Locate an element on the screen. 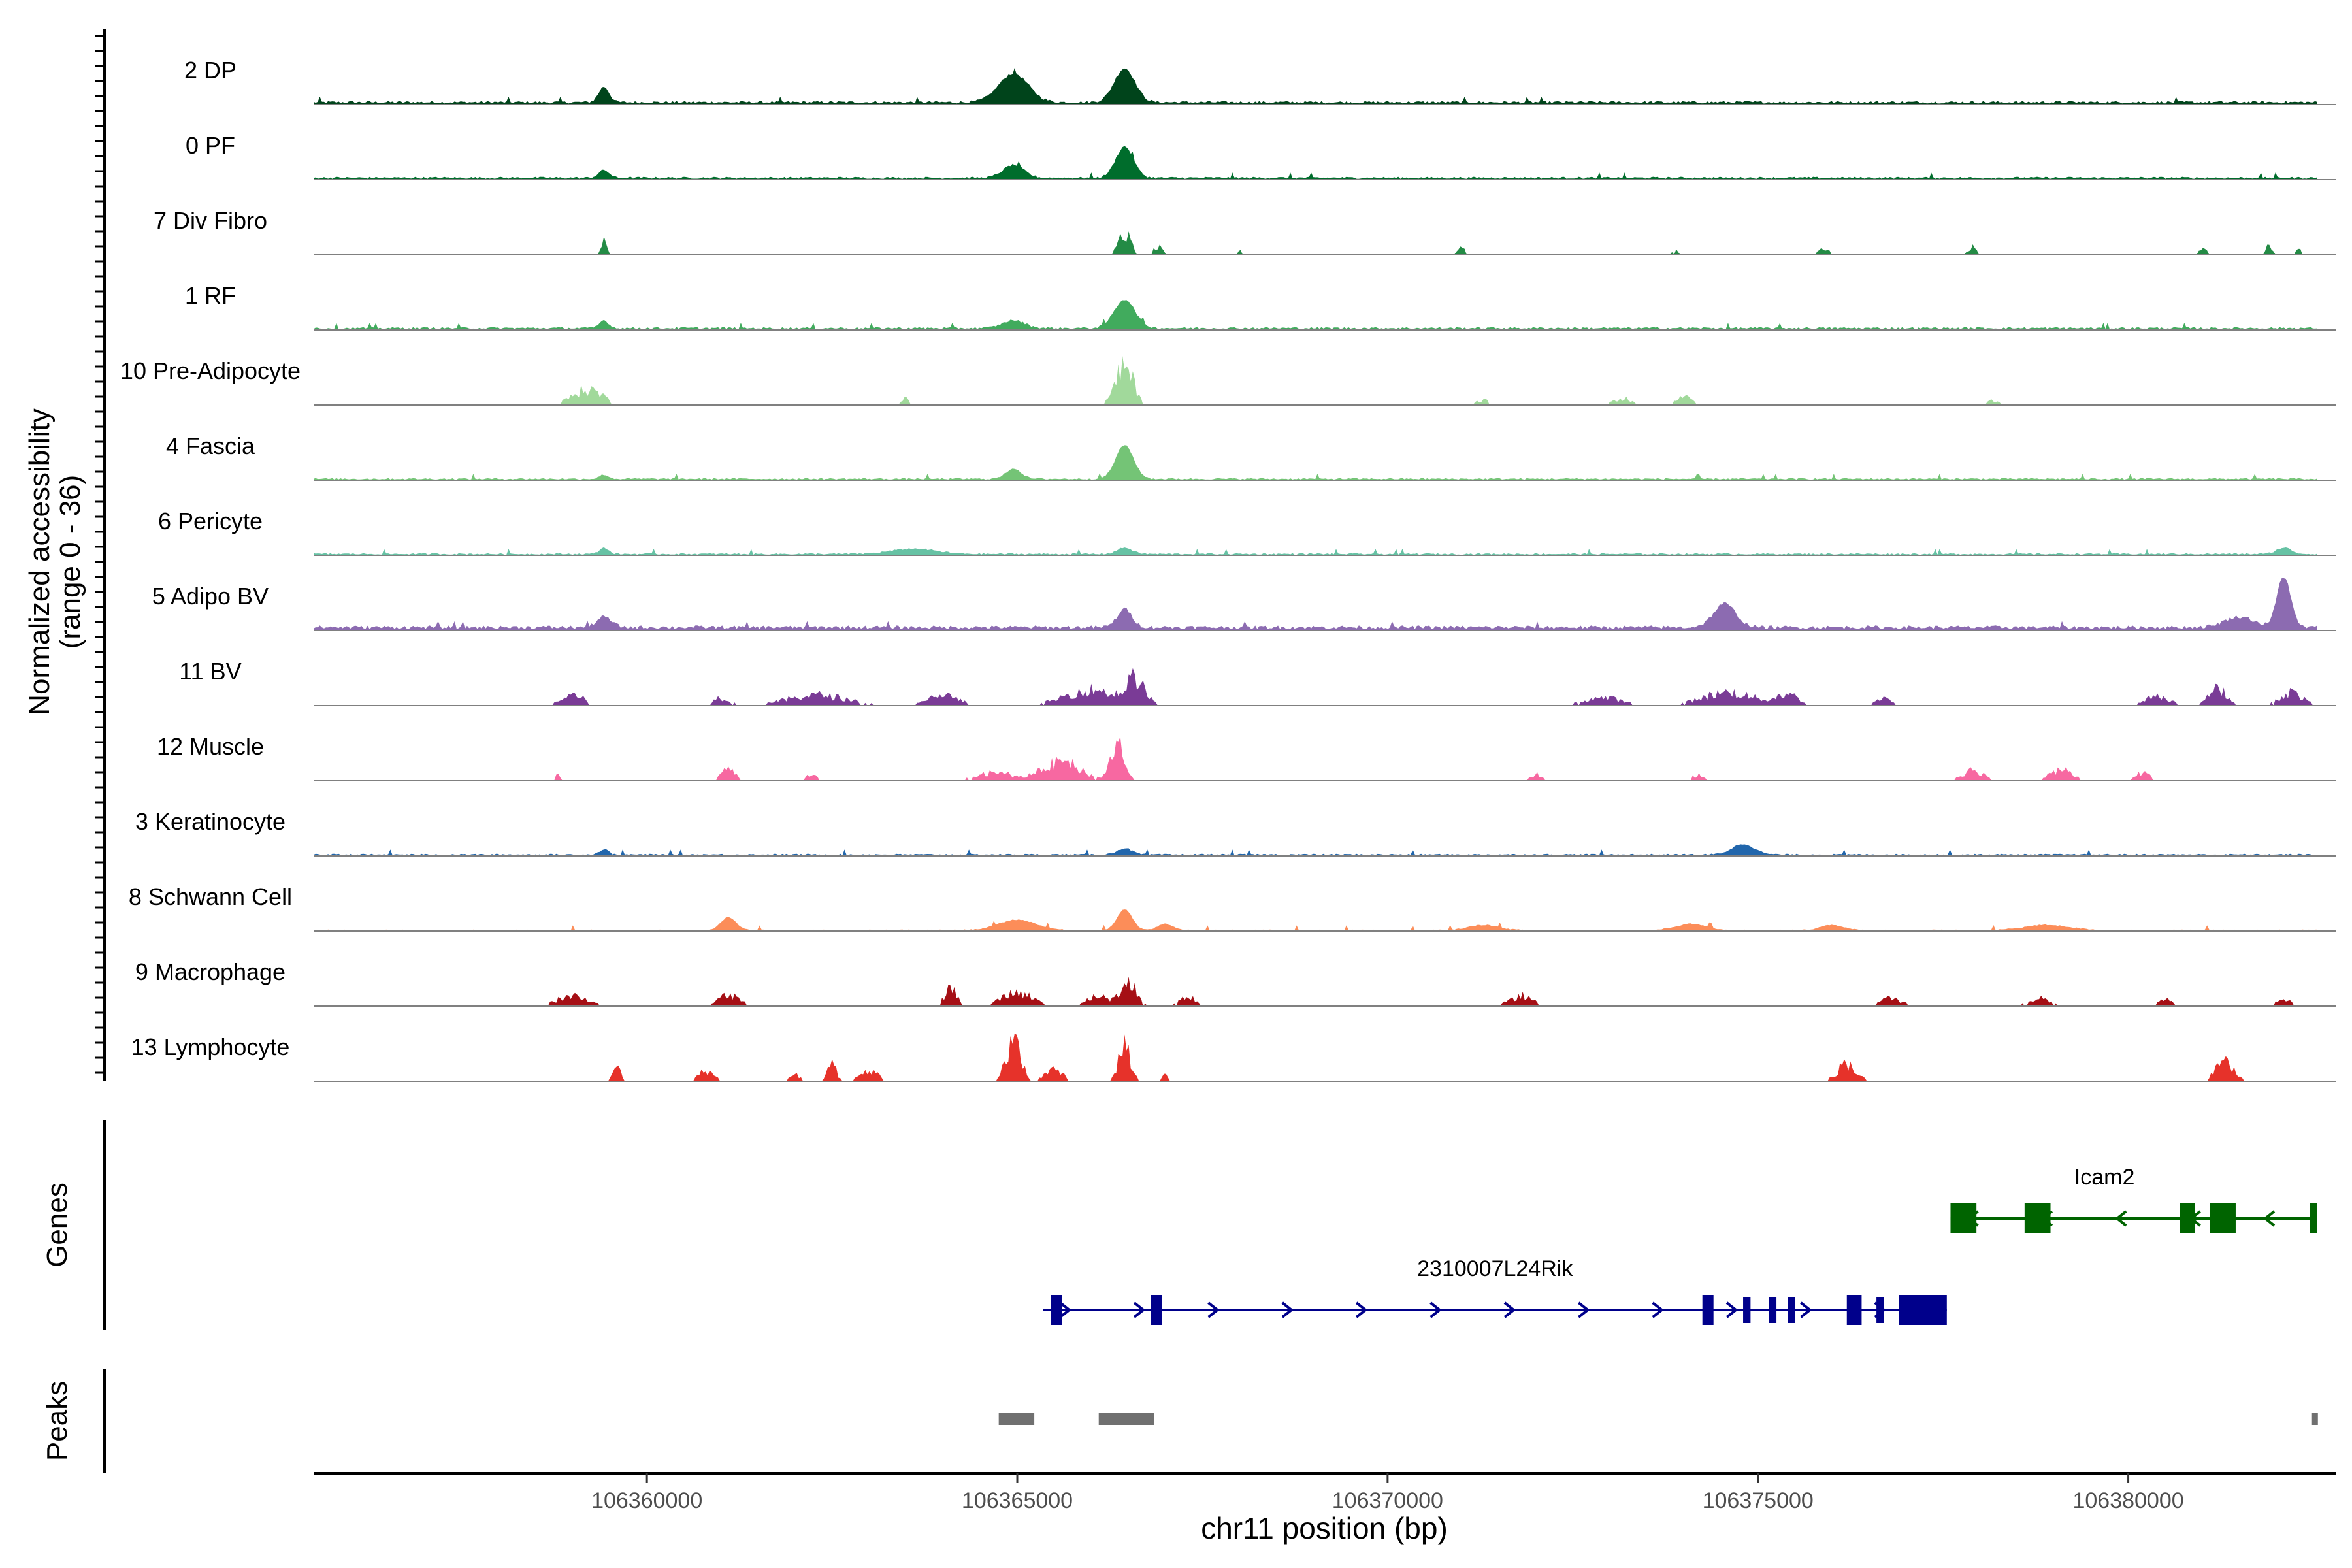  track-label: 3 Keratinocyte is located at coordinates (210, 821).